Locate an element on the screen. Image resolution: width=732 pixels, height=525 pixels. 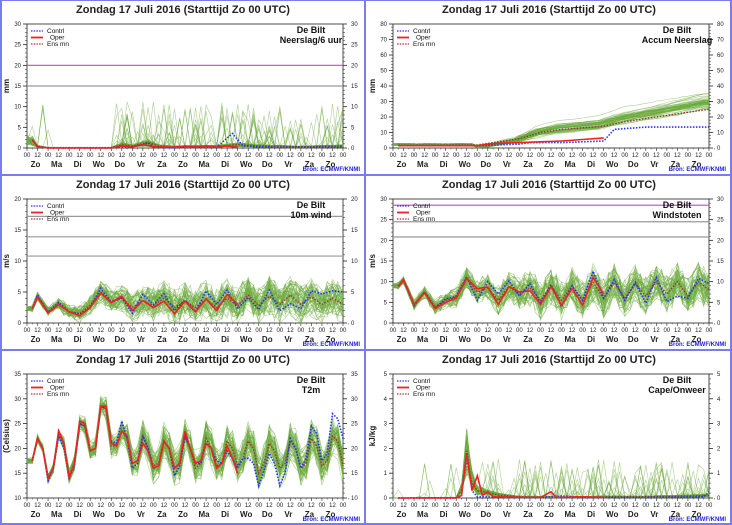
source-credit: Bron: ECMWF/KNMI is located at coordinates (698, 170).